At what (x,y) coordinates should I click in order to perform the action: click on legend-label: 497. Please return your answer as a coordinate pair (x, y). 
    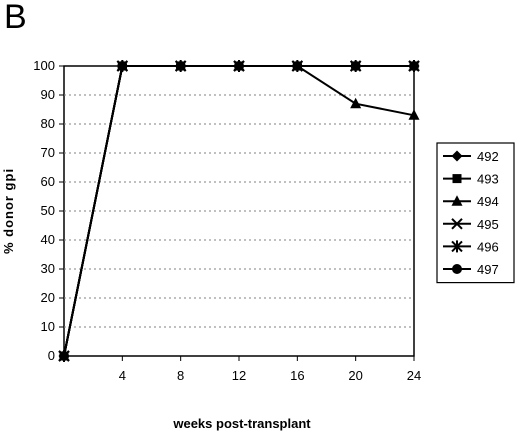
    Looking at the image, I should click on (488, 269).